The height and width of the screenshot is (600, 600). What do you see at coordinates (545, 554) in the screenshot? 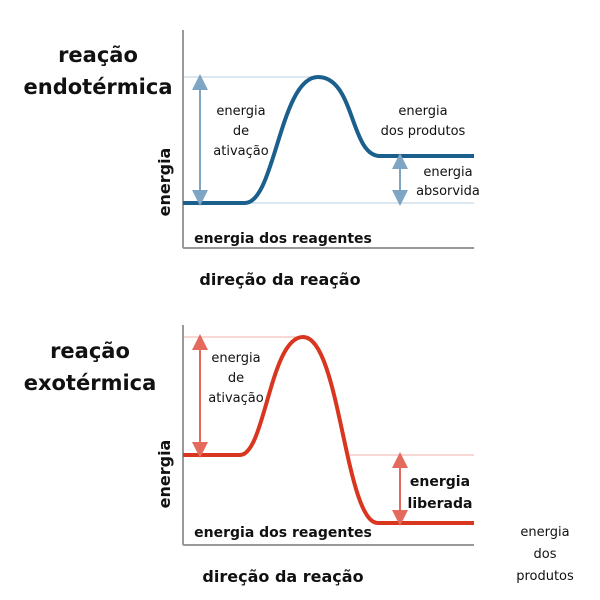
I see `products-label: dos` at bounding box center [545, 554].